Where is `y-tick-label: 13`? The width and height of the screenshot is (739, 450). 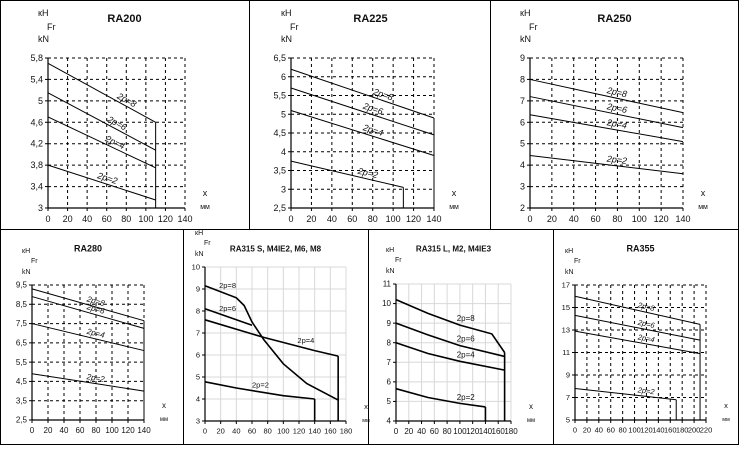
y-tick-label: 13 is located at coordinates (566, 330).